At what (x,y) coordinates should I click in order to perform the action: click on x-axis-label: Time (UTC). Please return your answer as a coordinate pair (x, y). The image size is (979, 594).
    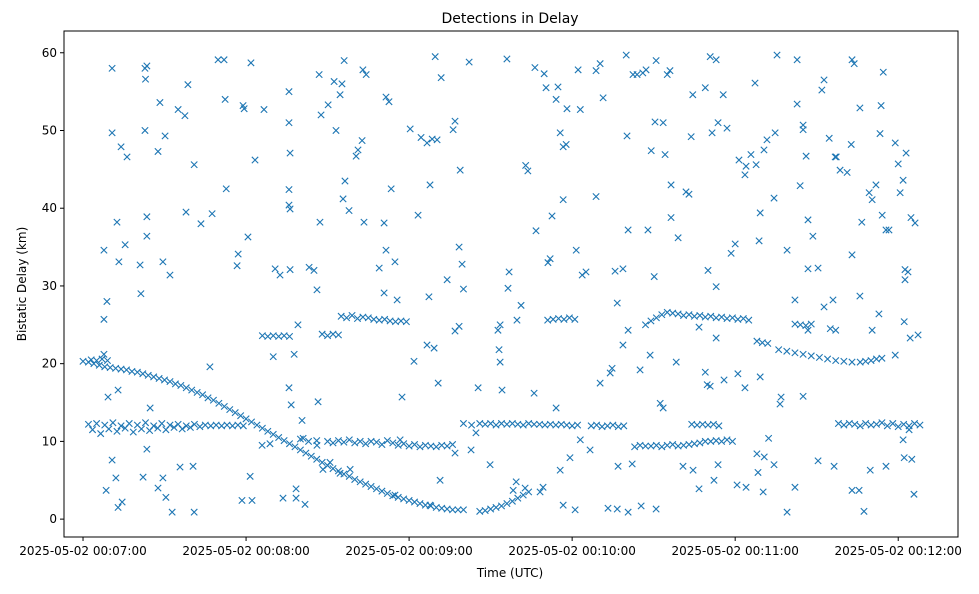
    Looking at the image, I should click on (509, 573).